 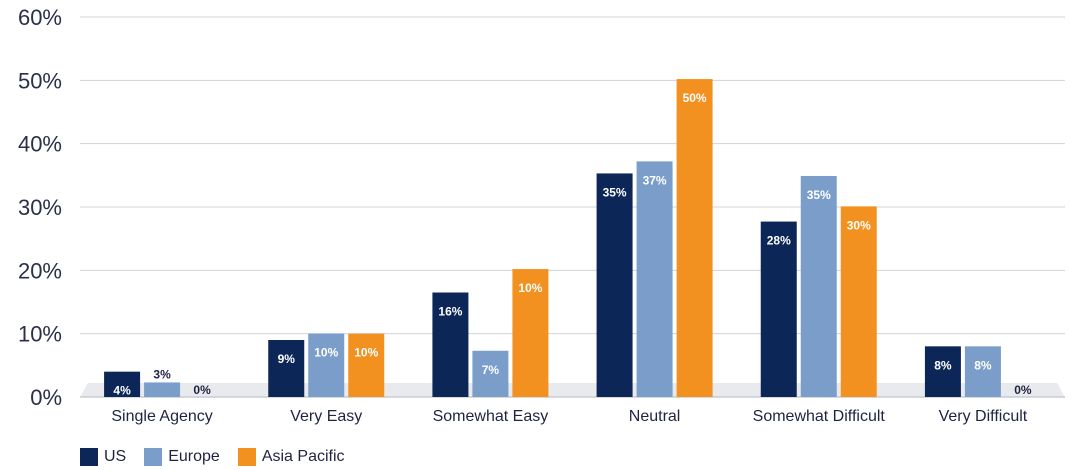 I want to click on legend-item-europe: Europe, so click(x=182, y=457).